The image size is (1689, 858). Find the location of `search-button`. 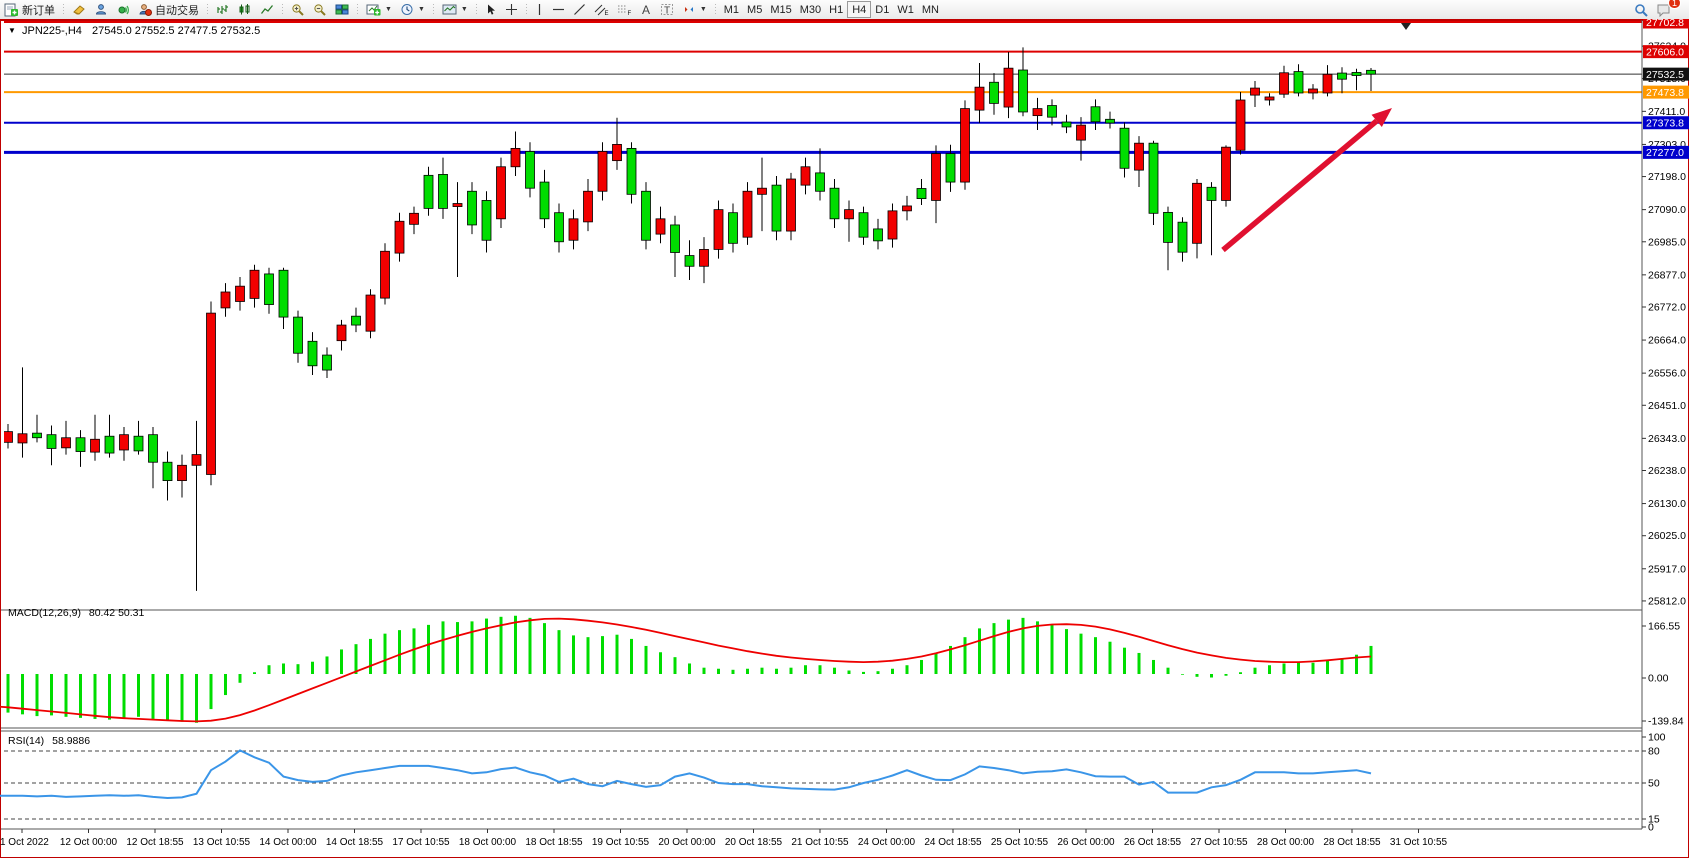

search-button is located at coordinates (1641, 9).